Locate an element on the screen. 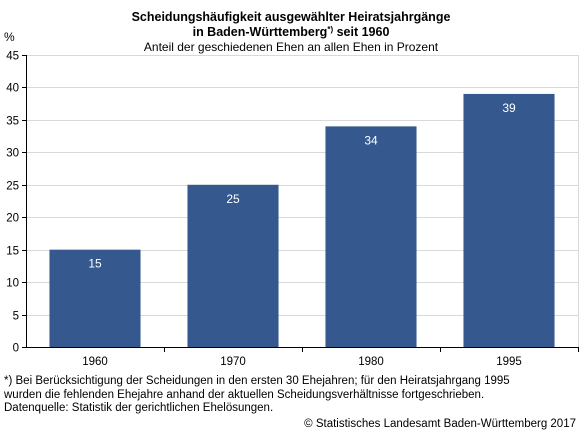 The image size is (582, 432). y-tick-label-35: 35 is located at coordinates (12, 122).